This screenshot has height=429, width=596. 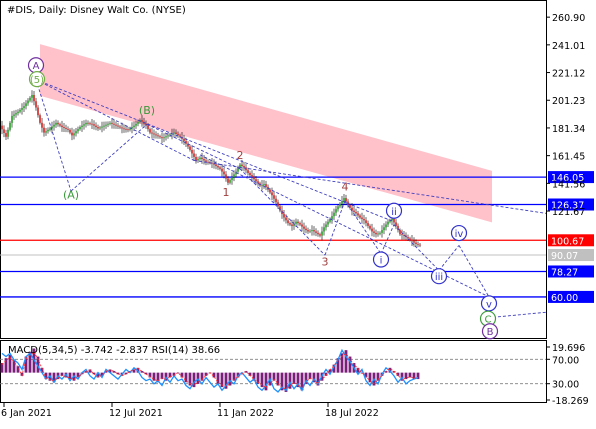 What do you see at coordinates (209, 370) in the screenshot?
I see `macd-signal-line` at bounding box center [209, 370].